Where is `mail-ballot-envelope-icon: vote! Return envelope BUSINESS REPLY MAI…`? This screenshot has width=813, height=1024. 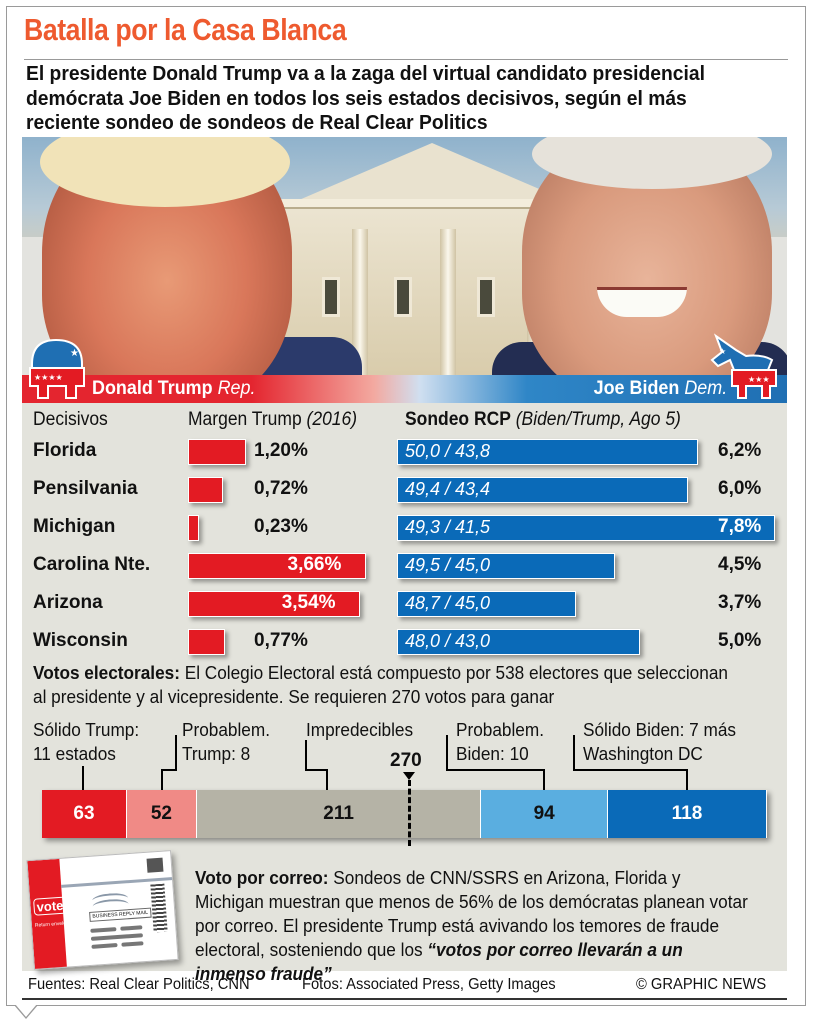 mail-ballot-envelope-icon: vote! Return envelope BUSINESS REPLY MAI… is located at coordinates (102, 910).